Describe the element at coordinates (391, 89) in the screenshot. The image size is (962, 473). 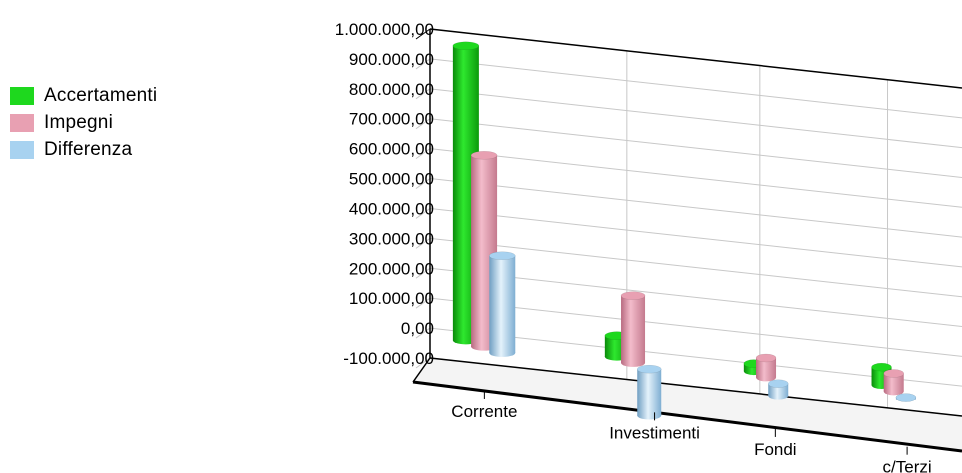
I see `y-tick-label: 800.000,00` at that location.